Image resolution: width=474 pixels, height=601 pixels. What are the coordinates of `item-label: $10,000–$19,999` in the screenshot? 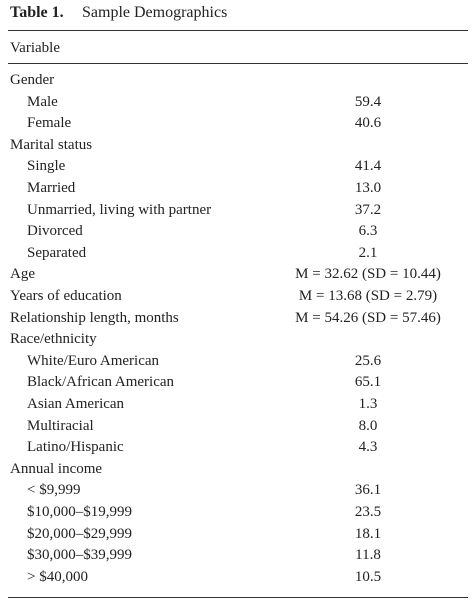 It's located at (79, 512).